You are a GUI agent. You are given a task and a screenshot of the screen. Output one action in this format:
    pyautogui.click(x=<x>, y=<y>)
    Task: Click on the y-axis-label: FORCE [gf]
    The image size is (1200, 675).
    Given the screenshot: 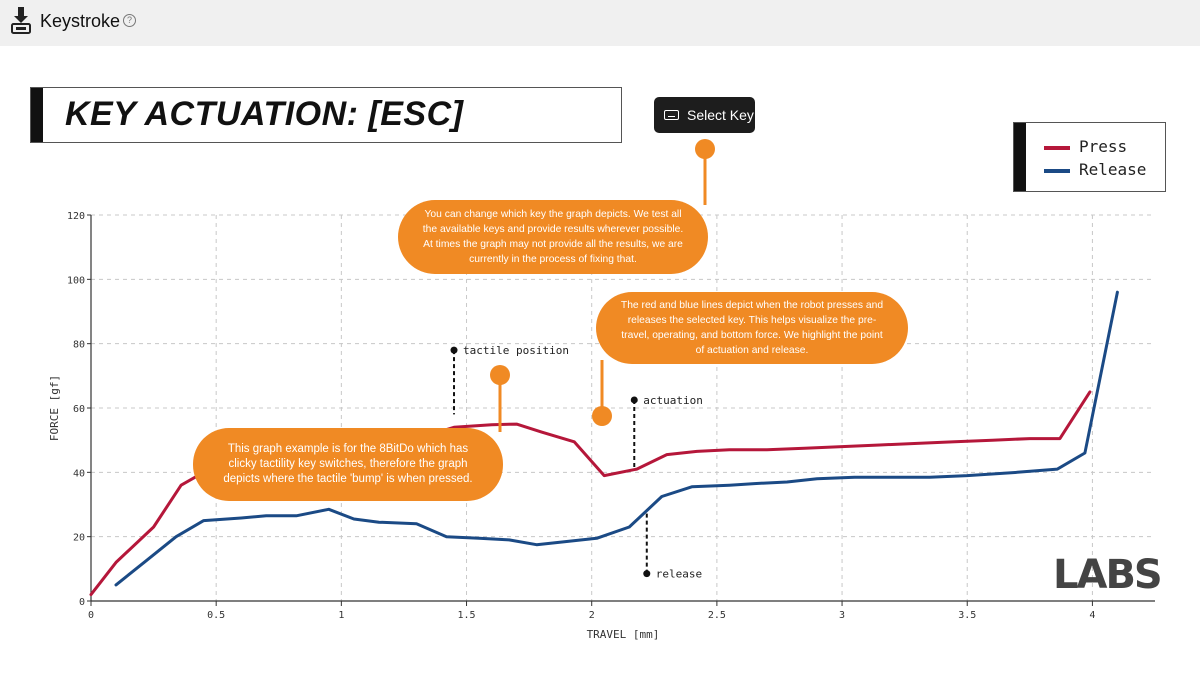 What is the action you would take?
    pyautogui.click(x=54, y=408)
    